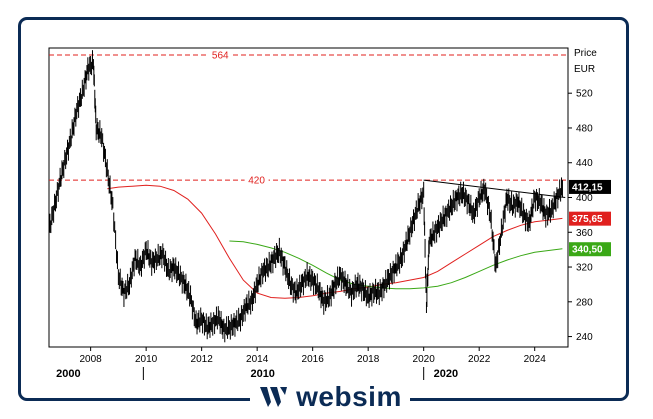 The image size is (653, 419). I want to click on price-badge-label: 412,15, so click(587, 187).